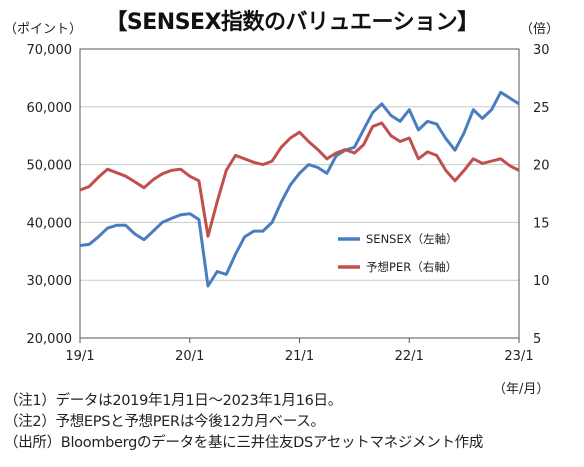 This screenshot has width=584, height=467. Describe the element at coordinates (79, 356) in the screenshot. I see `x-tick-label: 19/1` at that location.